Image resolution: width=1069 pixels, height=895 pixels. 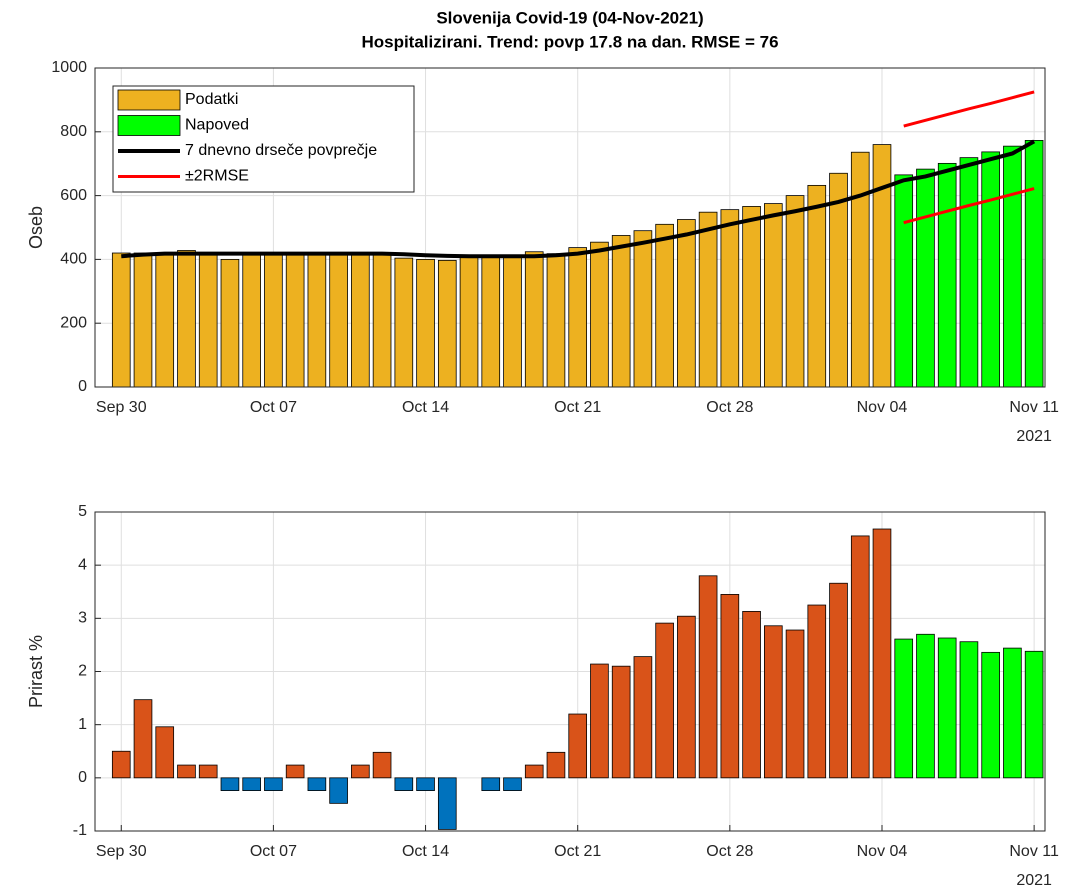 I want to click on y-tick-label: 1, so click(x=82, y=724).